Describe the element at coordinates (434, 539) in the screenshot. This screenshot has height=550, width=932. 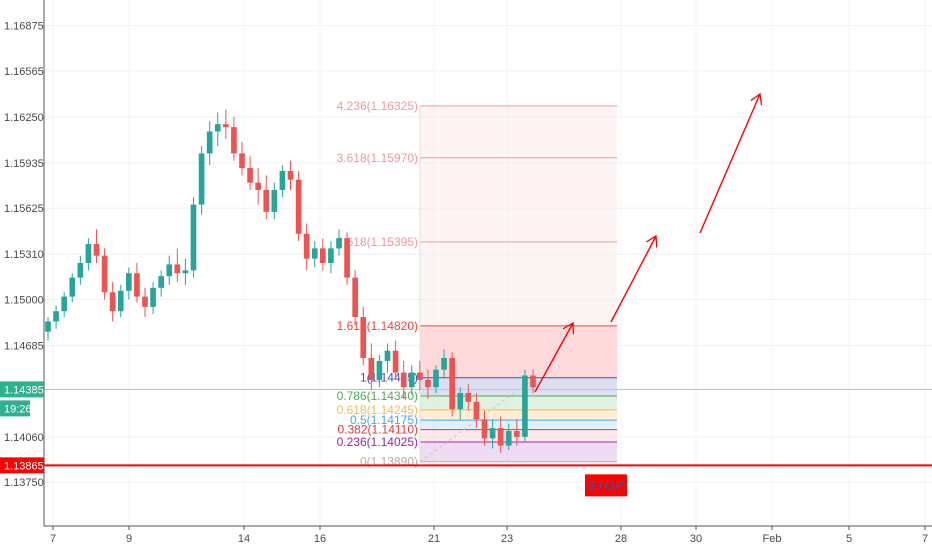
I see `time-tick-label: 21` at that location.